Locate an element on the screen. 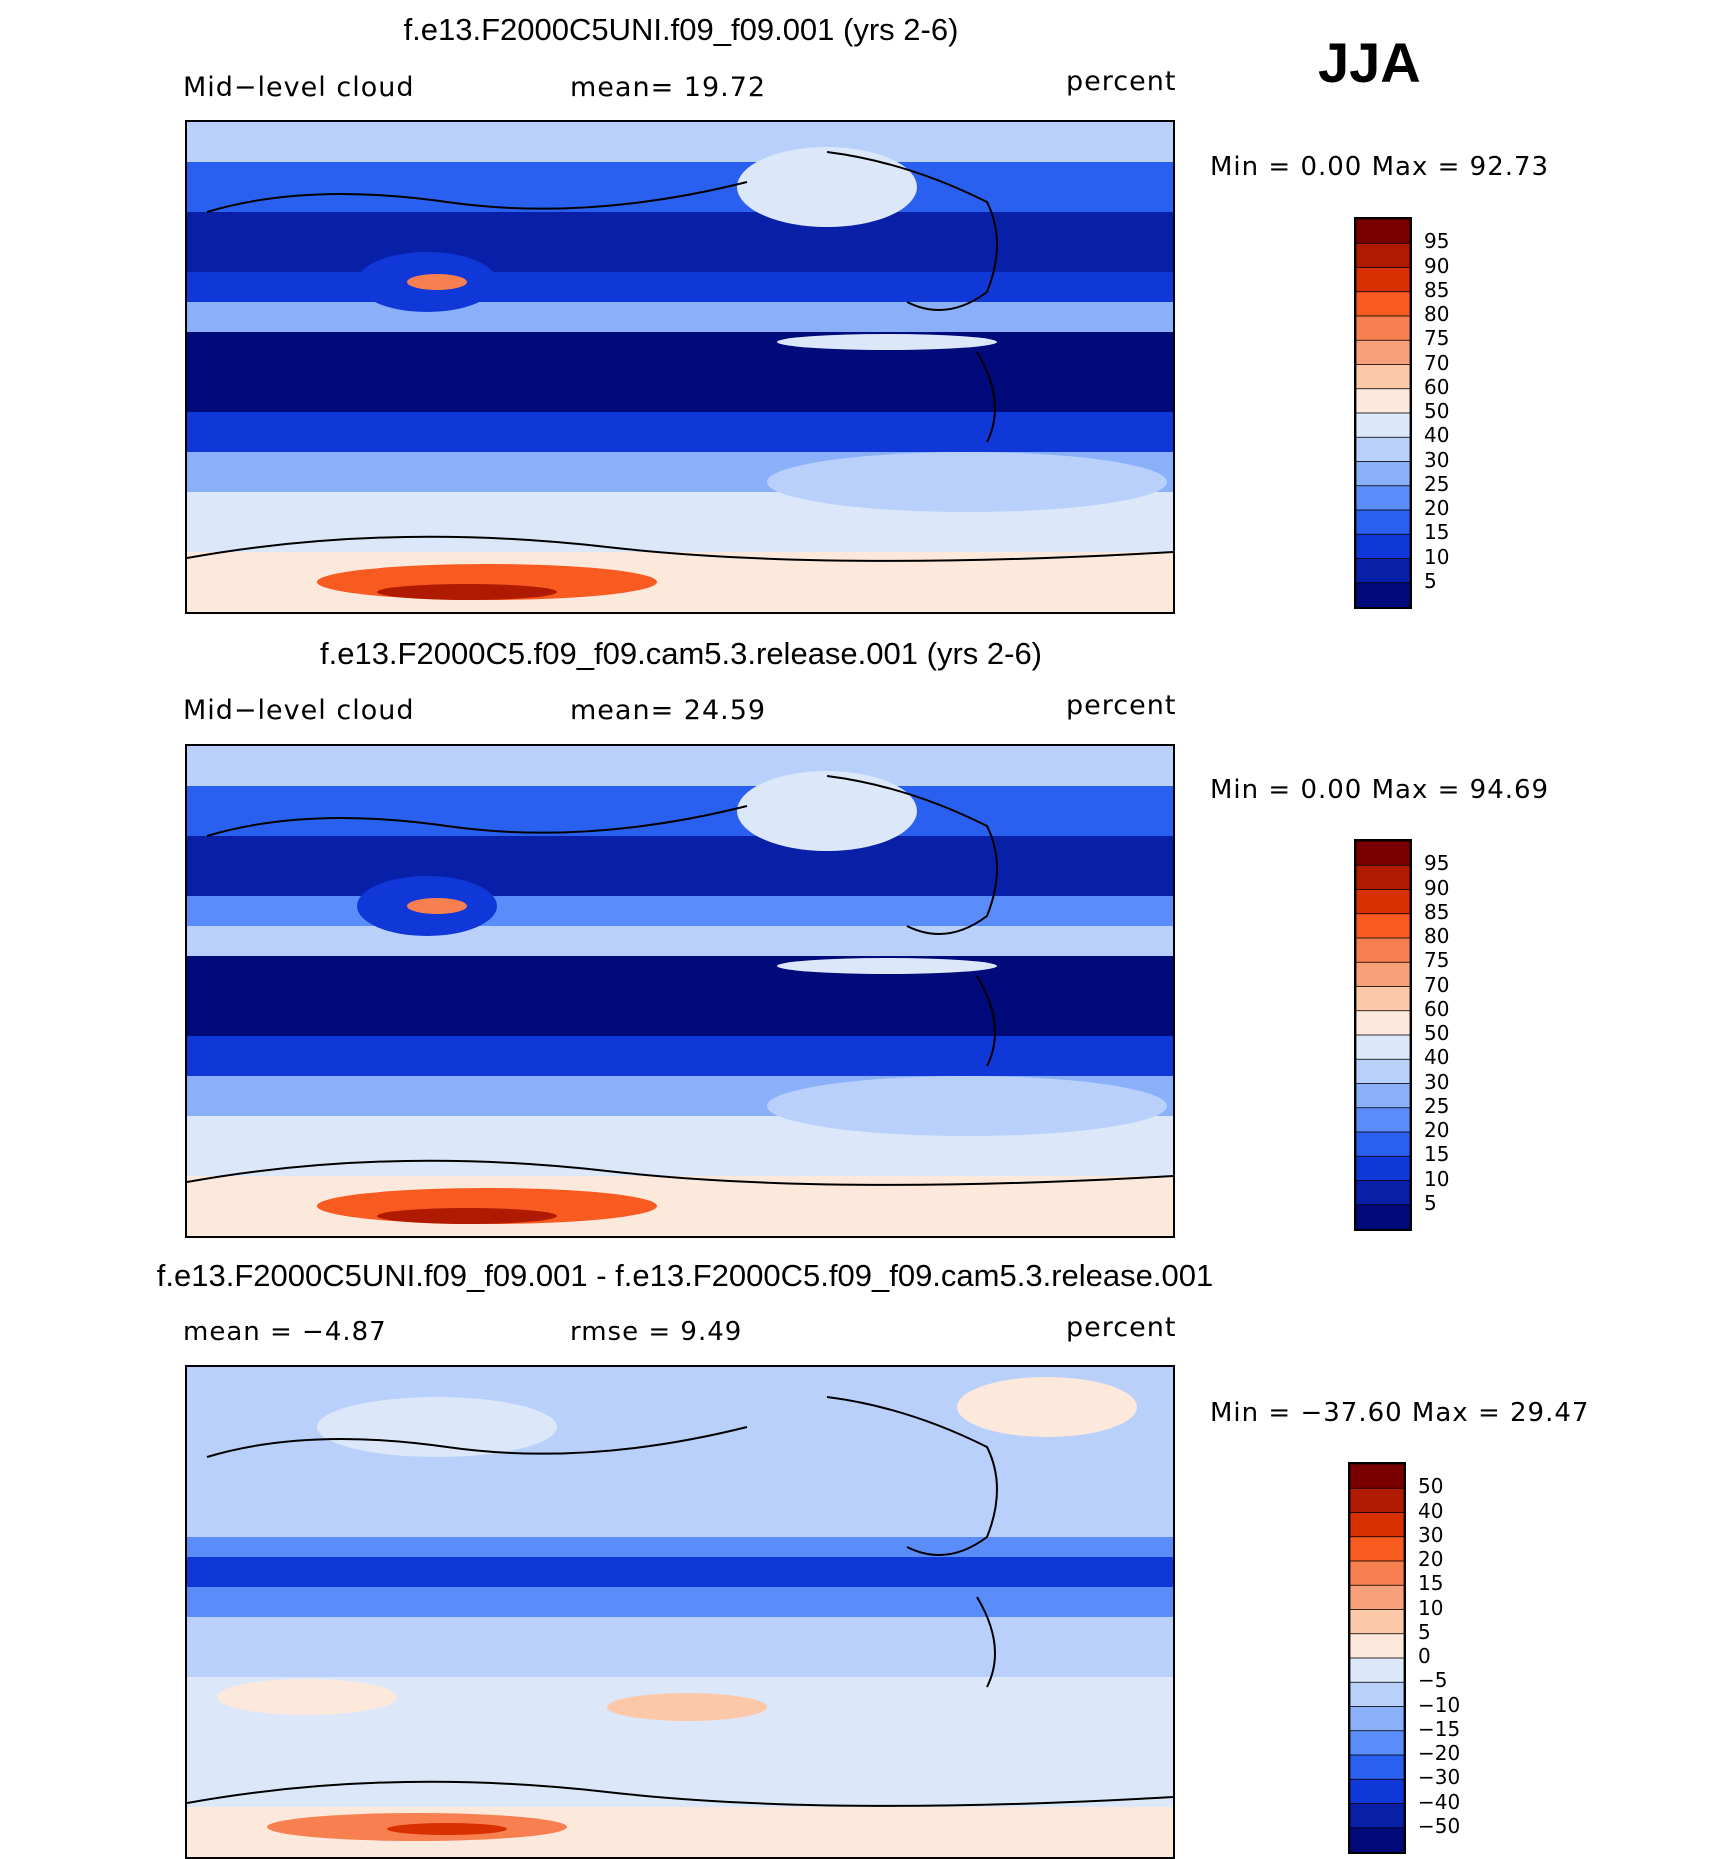  panel-1-min-max: Min = 0.00 Max = 92.73 is located at coordinates (1380, 167).